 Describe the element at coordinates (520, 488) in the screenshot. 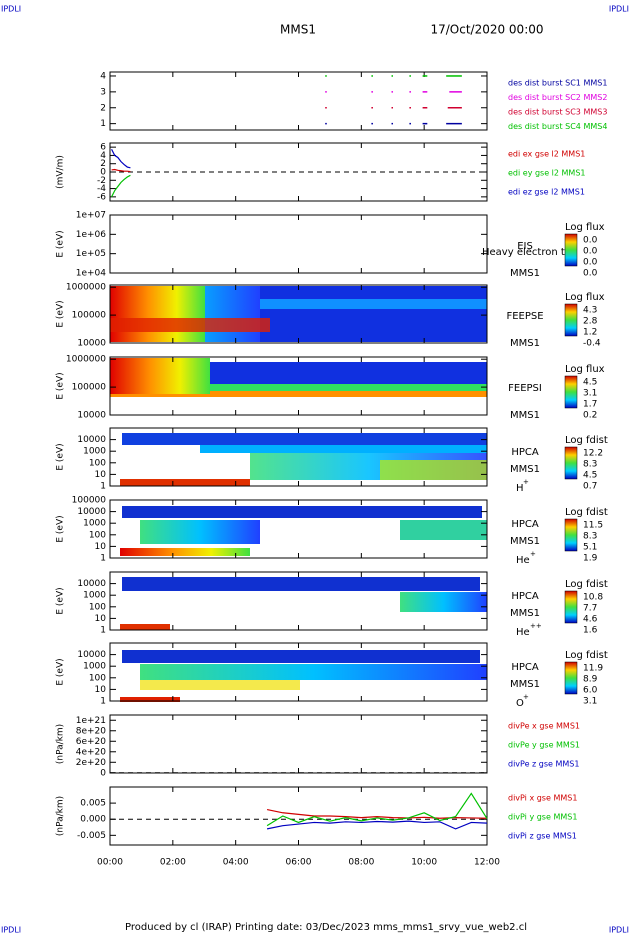

I see `species-label: H` at that location.